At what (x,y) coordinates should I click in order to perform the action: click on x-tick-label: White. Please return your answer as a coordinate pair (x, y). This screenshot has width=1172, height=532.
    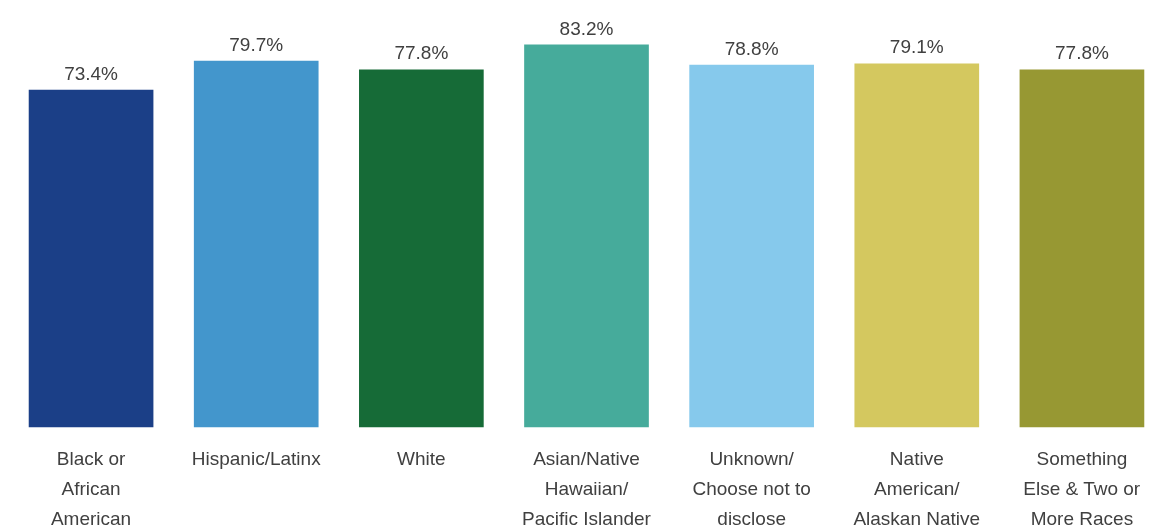
    Looking at the image, I should click on (421, 458).